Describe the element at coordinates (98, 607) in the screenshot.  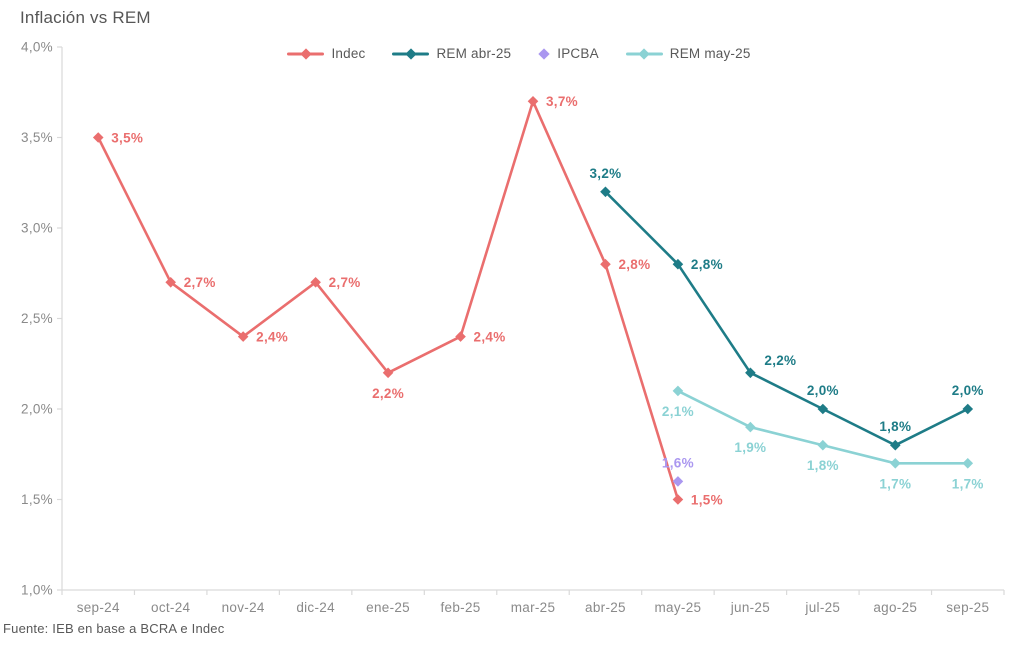
I see `x-tick-label: sep-24` at that location.